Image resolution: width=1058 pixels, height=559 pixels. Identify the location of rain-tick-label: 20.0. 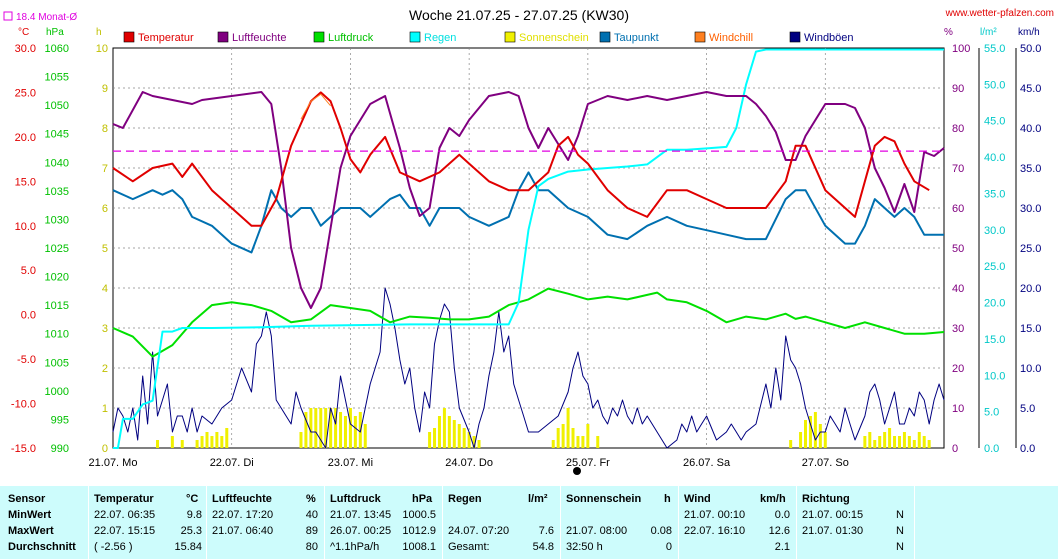
(994, 304).